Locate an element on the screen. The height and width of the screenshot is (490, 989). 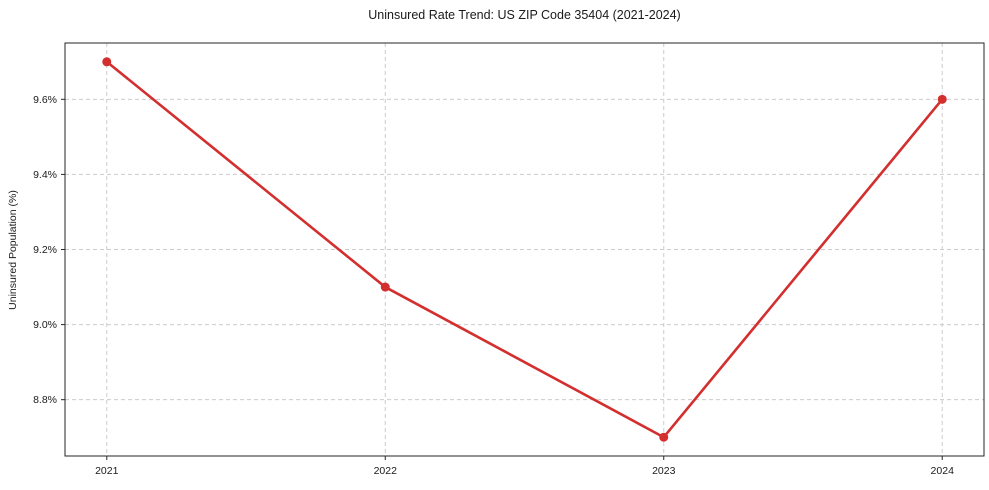
x-tick-label: 2022 is located at coordinates (386, 471).